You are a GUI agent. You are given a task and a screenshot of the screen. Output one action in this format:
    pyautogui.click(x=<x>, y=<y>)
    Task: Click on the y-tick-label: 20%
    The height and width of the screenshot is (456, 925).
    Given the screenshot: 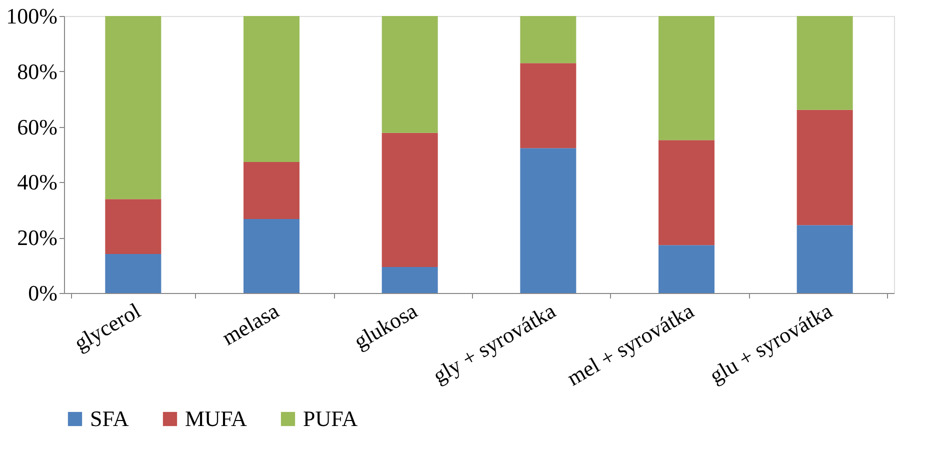 What is the action you would take?
    pyautogui.click(x=37, y=237)
    